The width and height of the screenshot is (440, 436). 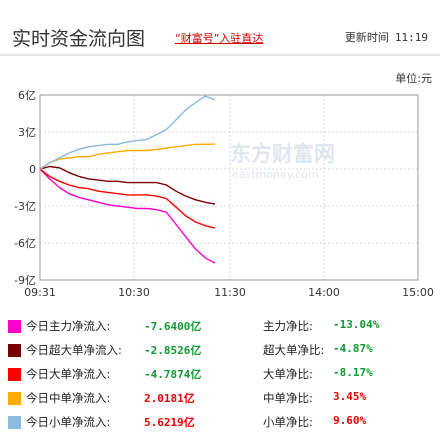 I want to click on x-axis-ticks: 09:31 10:30 11:30 14:00 15:00, so click(x=229, y=292).